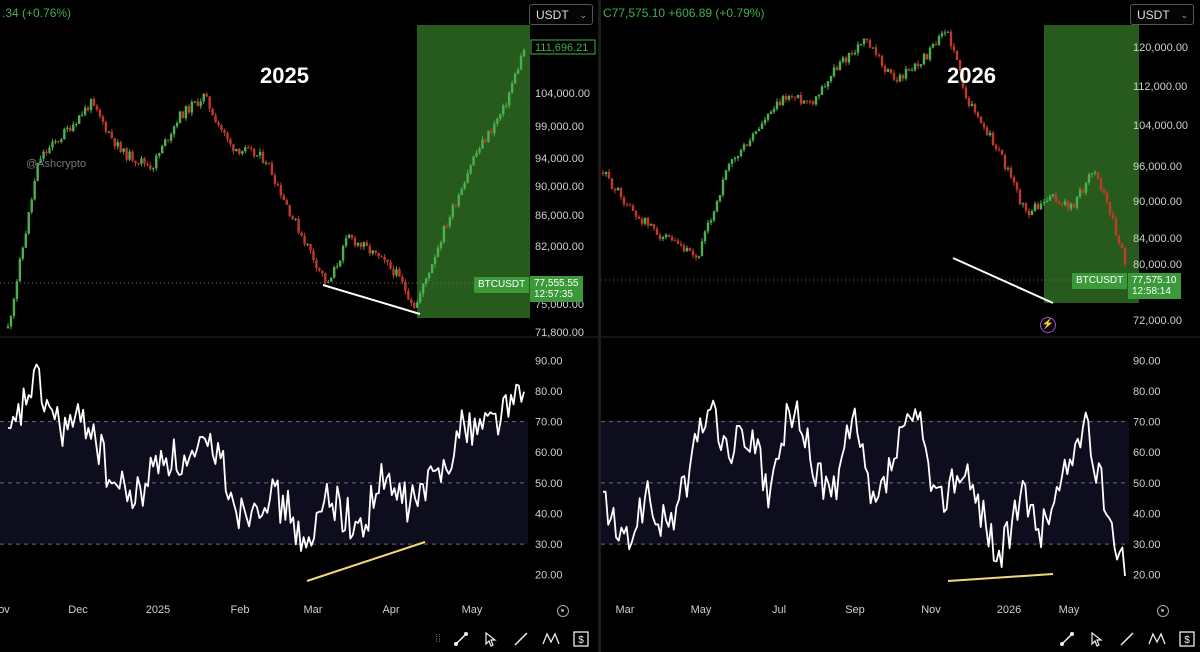  What do you see at coordinates (583, 15) in the screenshot?
I see `chevron-down-icon: ⌄` at bounding box center [583, 15].